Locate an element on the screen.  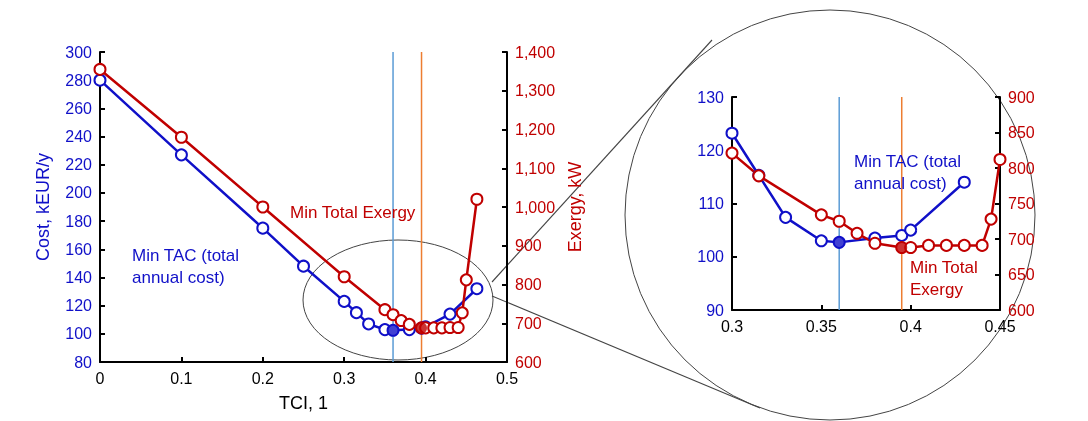
y-tick-label: 240 is located at coordinates (79, 137).